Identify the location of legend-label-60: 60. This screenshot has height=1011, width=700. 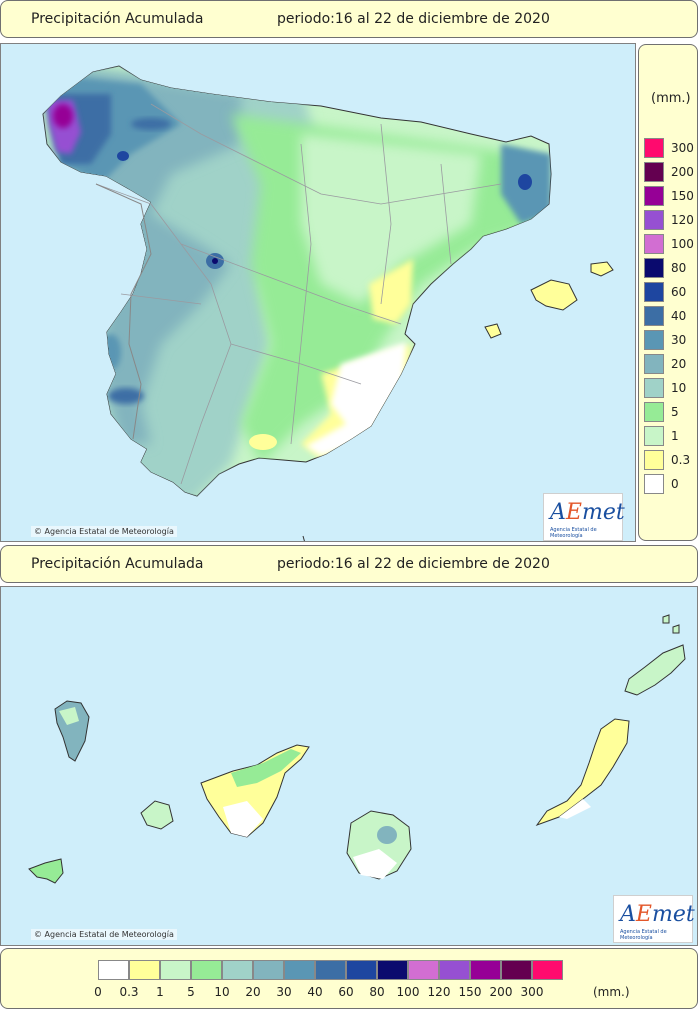
(679, 292).